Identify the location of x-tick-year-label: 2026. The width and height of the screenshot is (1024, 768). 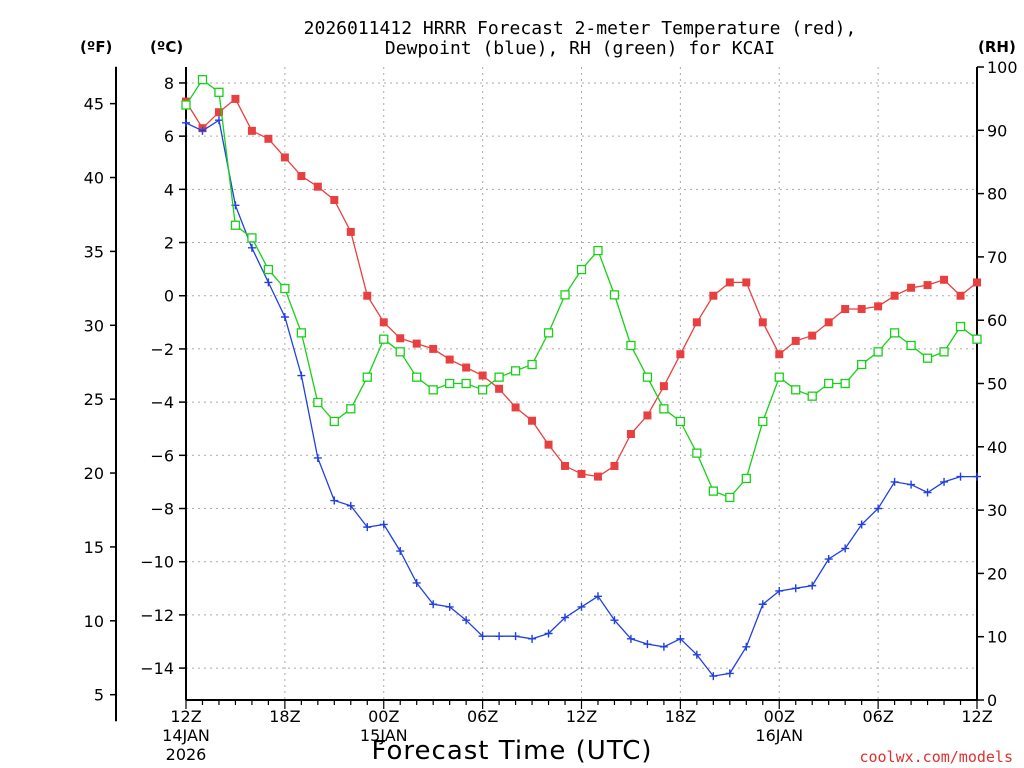
(186, 754).